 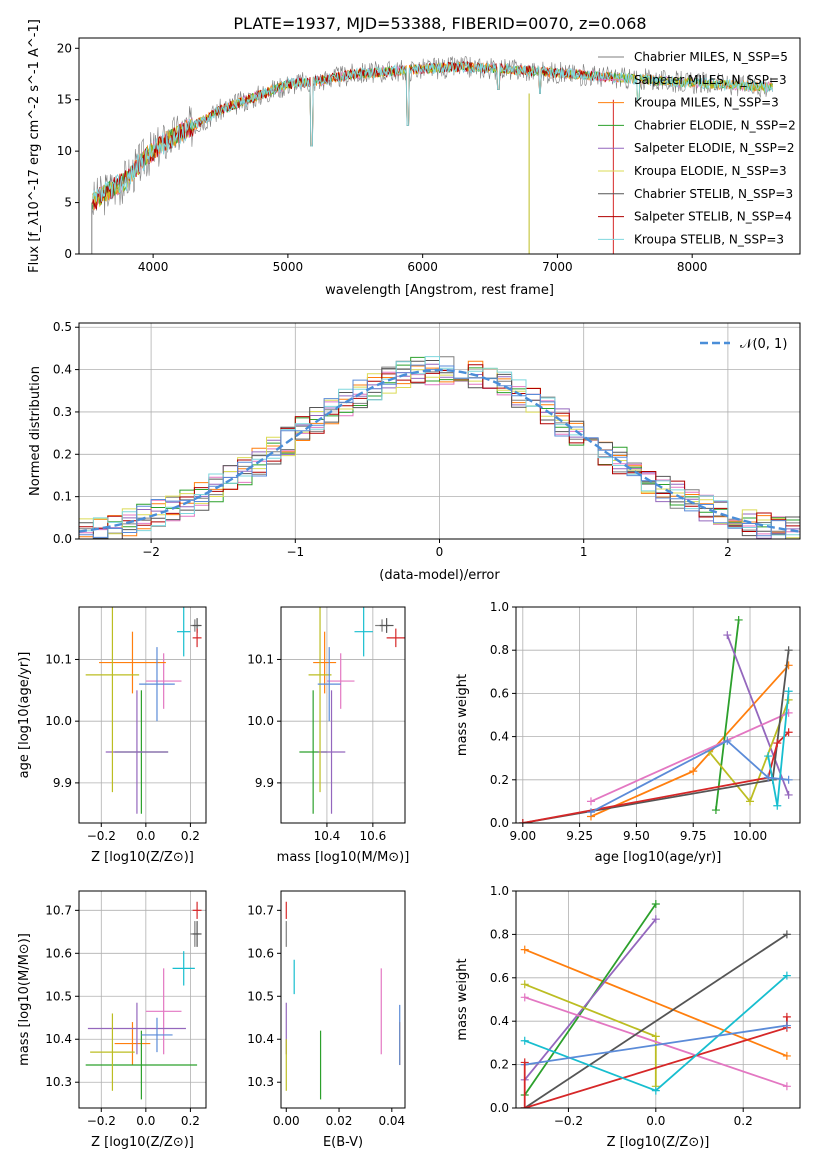 I want to click on x-tick-label: 0.2, so click(x=743, y=1121).